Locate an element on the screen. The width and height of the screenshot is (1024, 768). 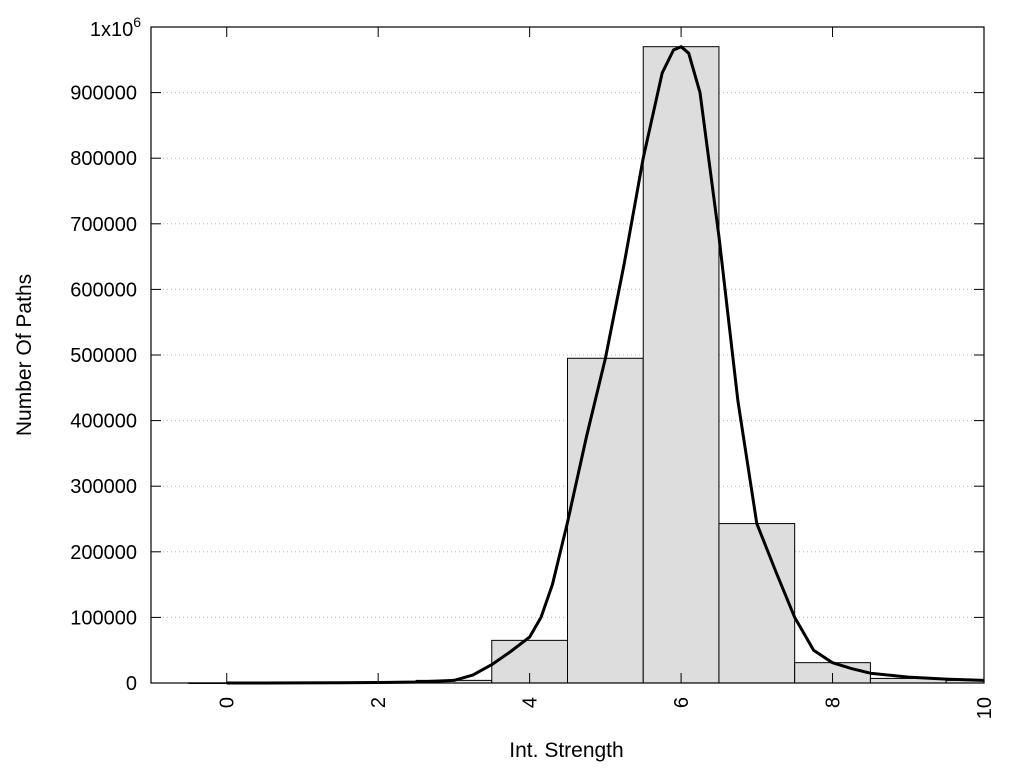
y-tick-label-6: 600000 is located at coordinates (103, 290).